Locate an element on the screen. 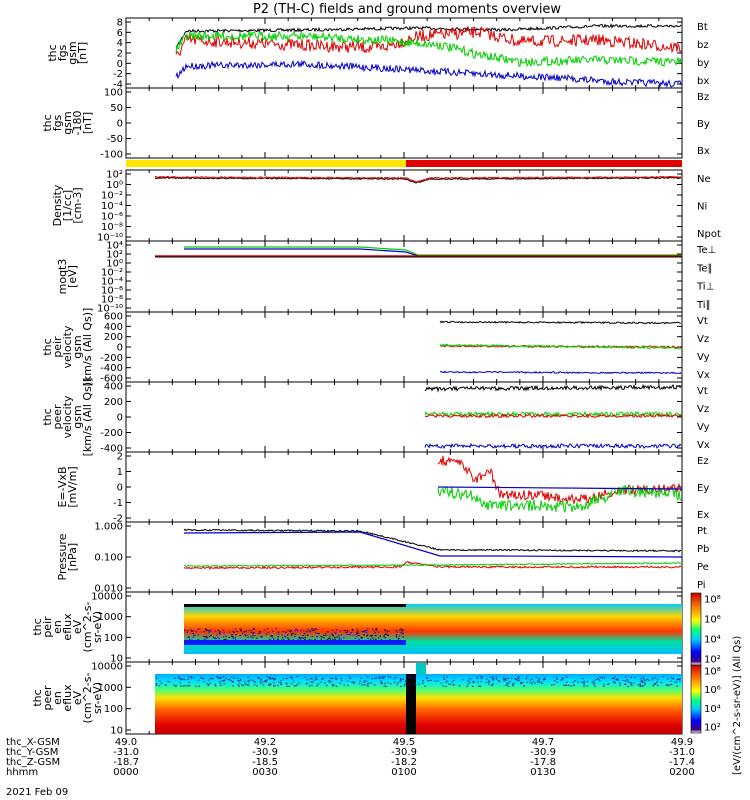 Image resolution: width=750 pixels, height=800 pixels. legend-pt: Pt is located at coordinates (702, 531).